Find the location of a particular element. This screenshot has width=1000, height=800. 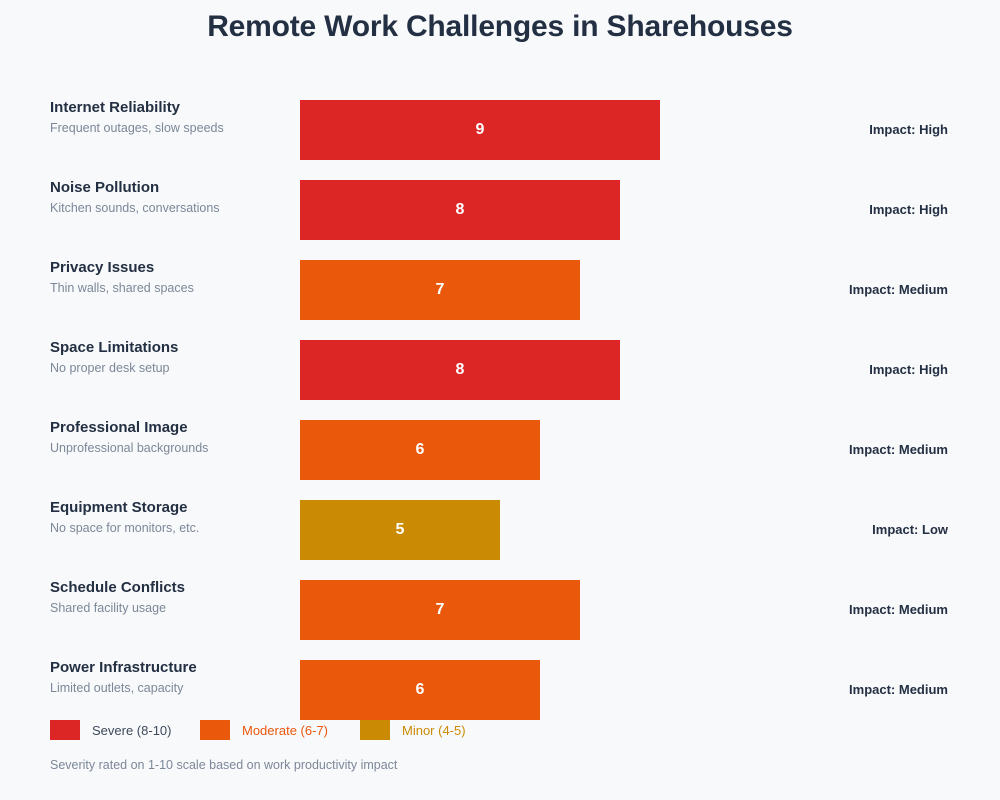

challenge-name: Power Infrastructure is located at coordinates (123, 667).